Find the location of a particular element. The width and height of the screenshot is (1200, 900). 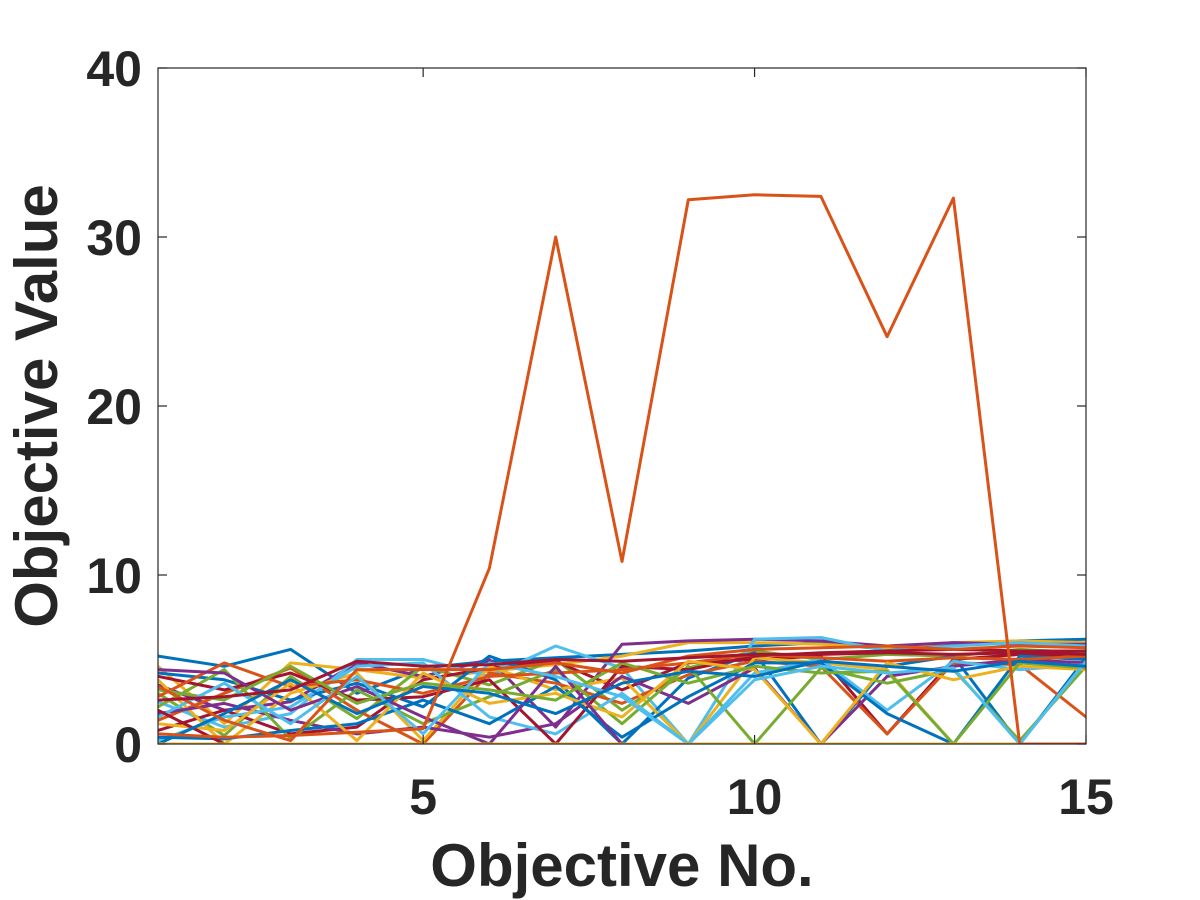

x-tick-label: 15 is located at coordinates (1086, 797).